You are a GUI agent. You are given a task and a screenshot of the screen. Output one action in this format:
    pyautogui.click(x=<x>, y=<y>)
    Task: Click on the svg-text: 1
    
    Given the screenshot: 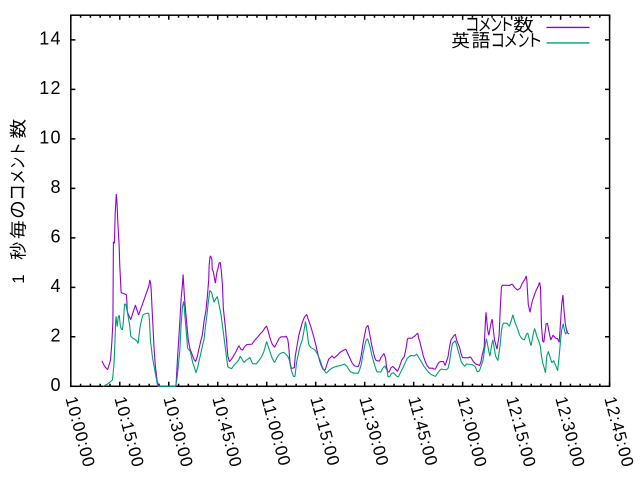 What is the action you would take?
    pyautogui.click(x=18, y=278)
    